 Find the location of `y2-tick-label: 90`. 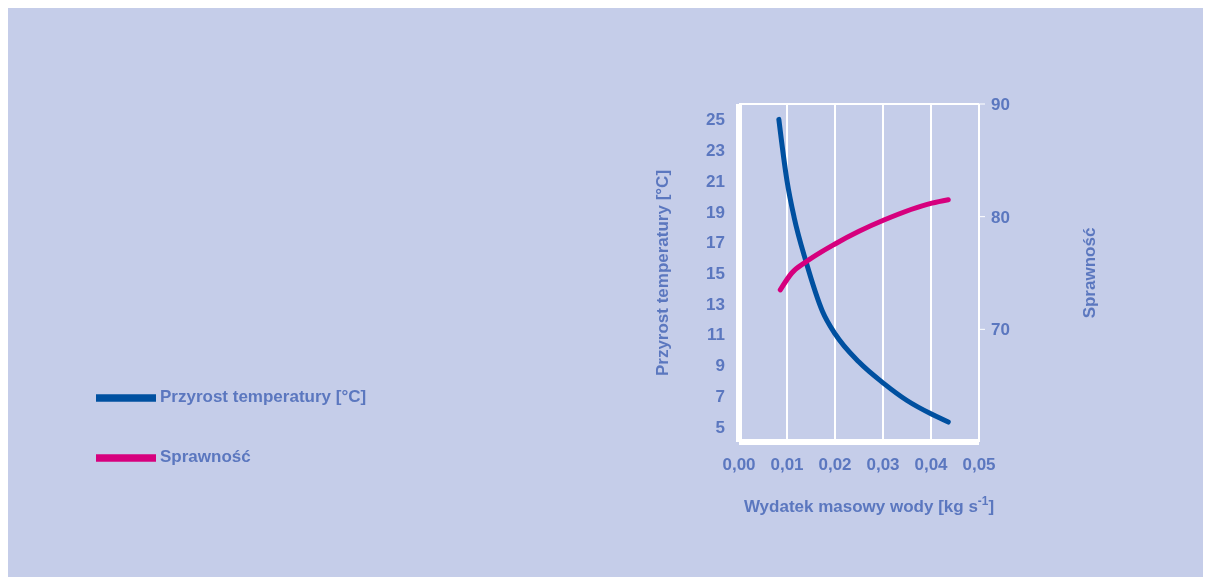

y2-tick-label: 90 is located at coordinates (1000, 105).